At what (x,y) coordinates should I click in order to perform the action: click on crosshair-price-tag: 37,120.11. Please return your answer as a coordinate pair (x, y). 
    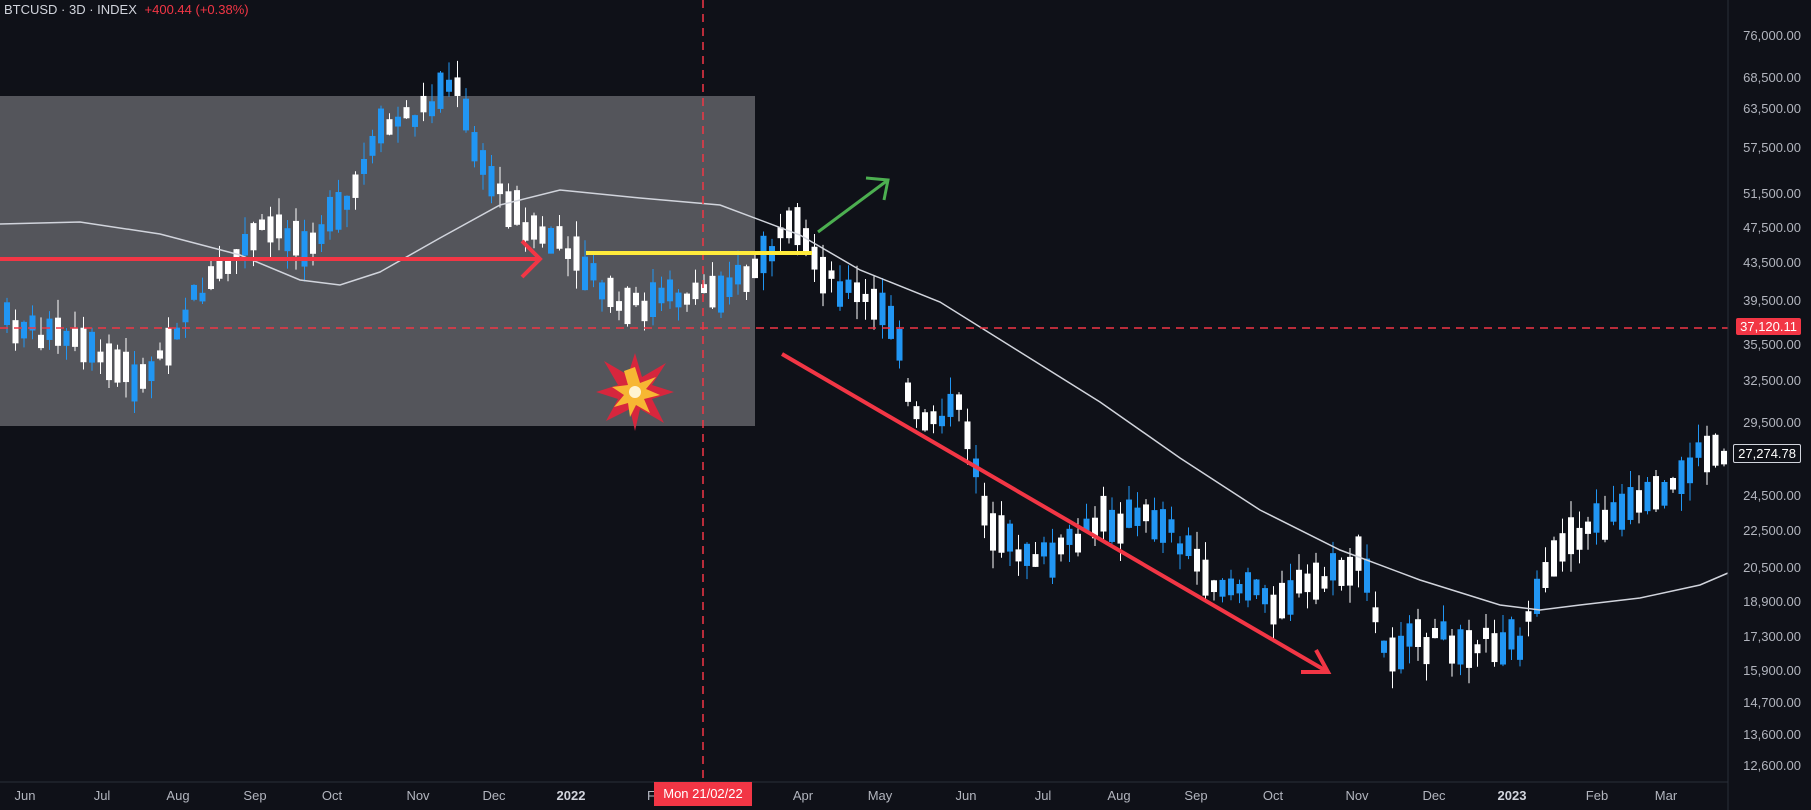
    Looking at the image, I should click on (1768, 326).